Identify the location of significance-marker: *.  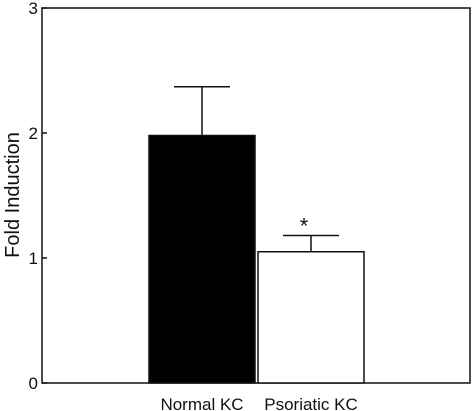
(304, 226).